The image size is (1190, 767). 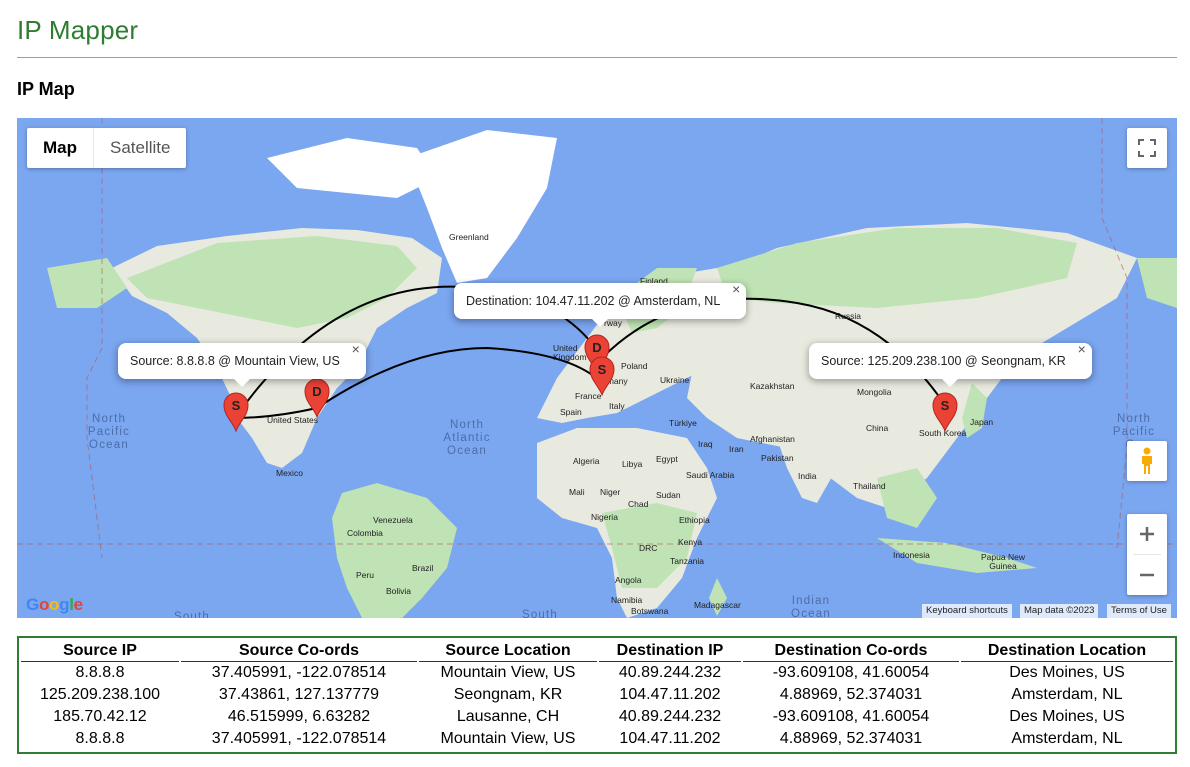 What do you see at coordinates (911, 555) in the screenshot?
I see `label-indonesia: Indonesia` at bounding box center [911, 555].